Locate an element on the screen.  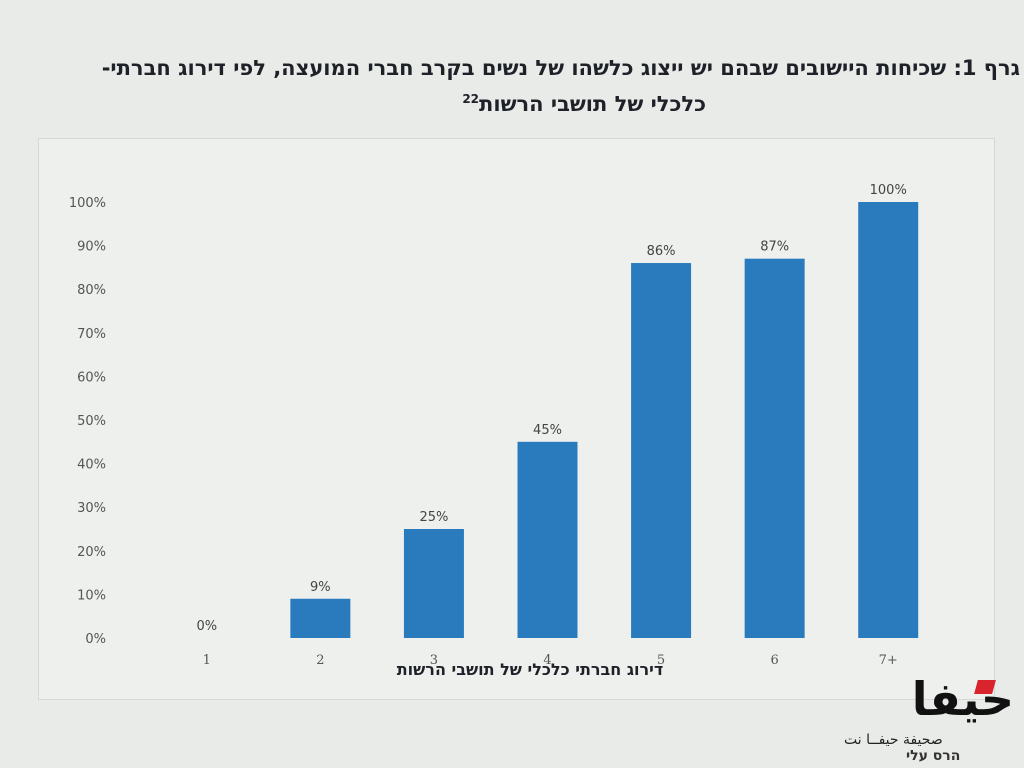
y-tick-label: 30% is located at coordinates (91, 508).